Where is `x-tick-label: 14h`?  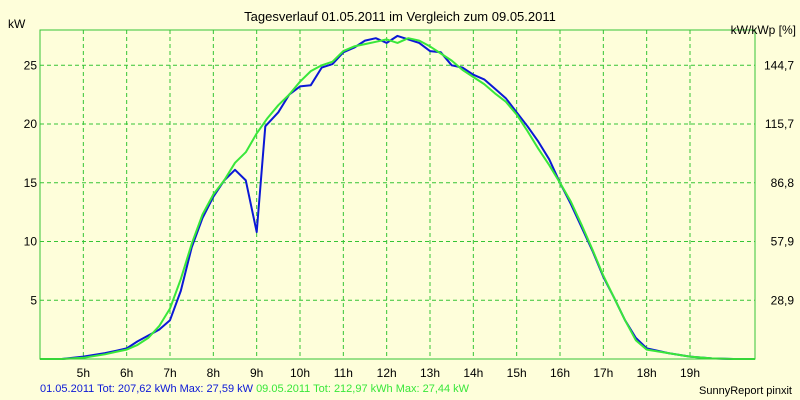
x-tick-label: 14h is located at coordinates (473, 373).